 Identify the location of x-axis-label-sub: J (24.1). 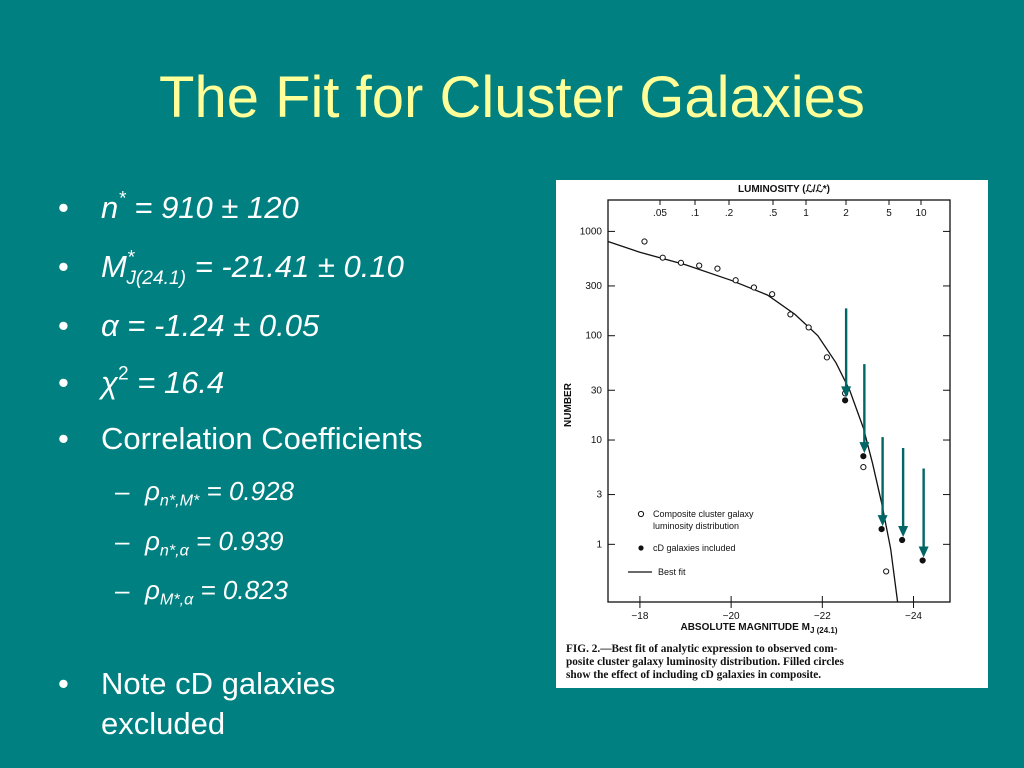
(824, 630).